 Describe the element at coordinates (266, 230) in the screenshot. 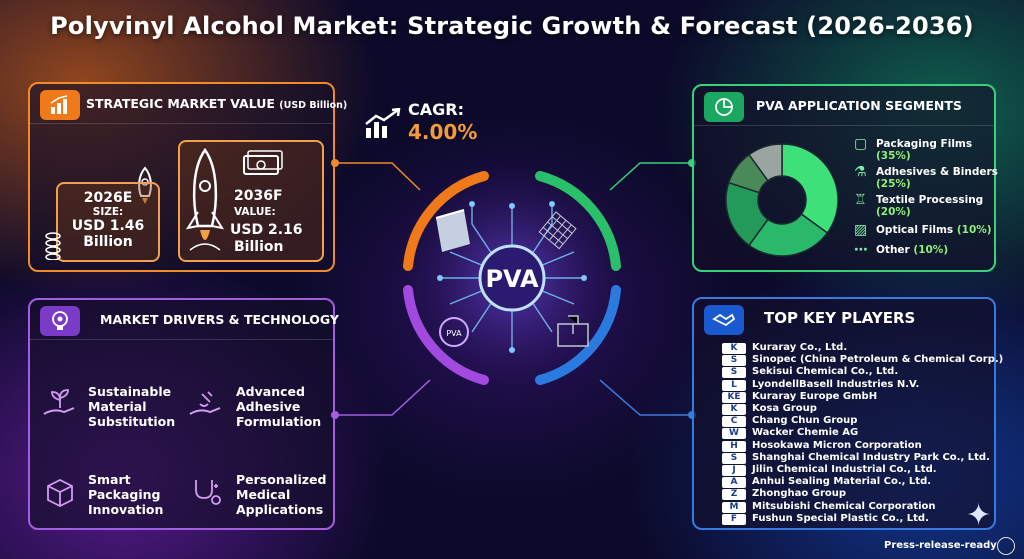

I see `card-2036-amount: USD 2.16` at that location.